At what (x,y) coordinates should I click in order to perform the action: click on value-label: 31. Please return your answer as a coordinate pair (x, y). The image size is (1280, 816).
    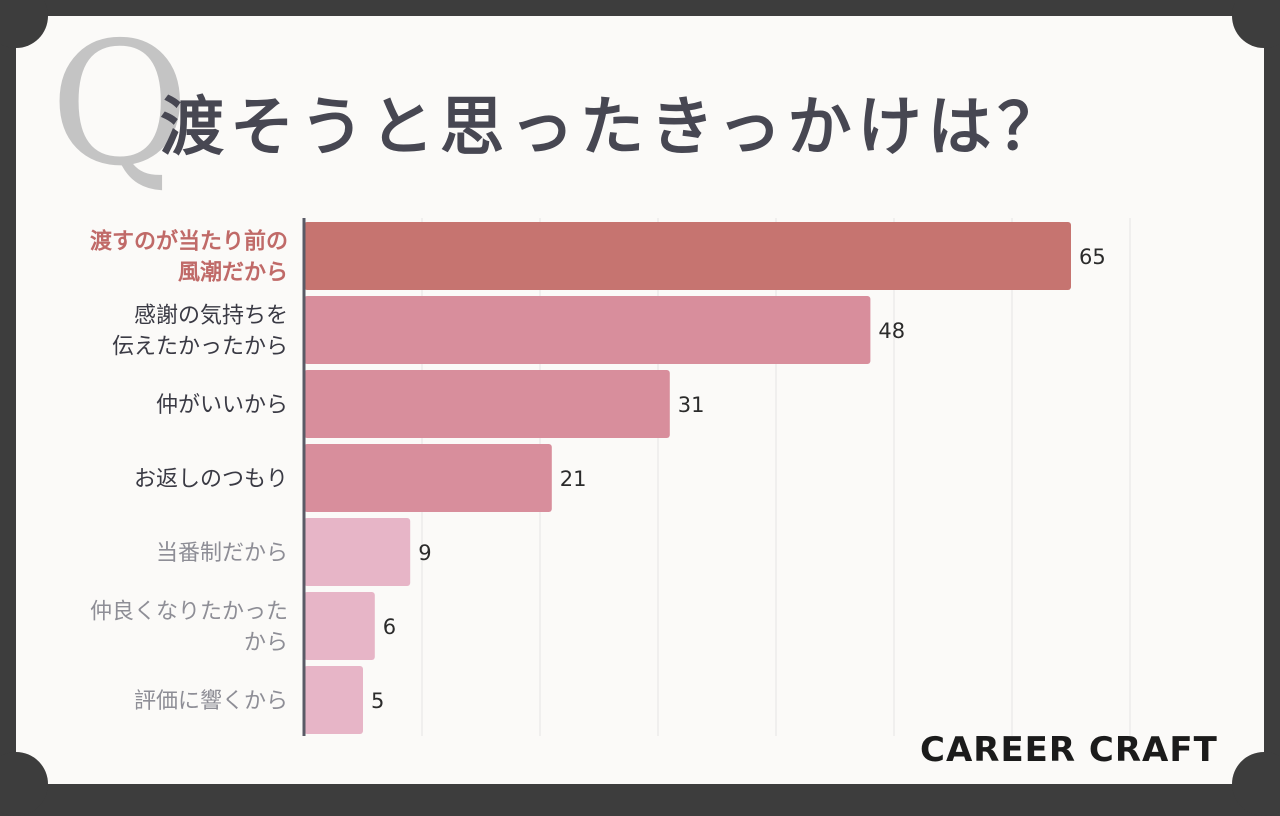
    Looking at the image, I should click on (691, 405).